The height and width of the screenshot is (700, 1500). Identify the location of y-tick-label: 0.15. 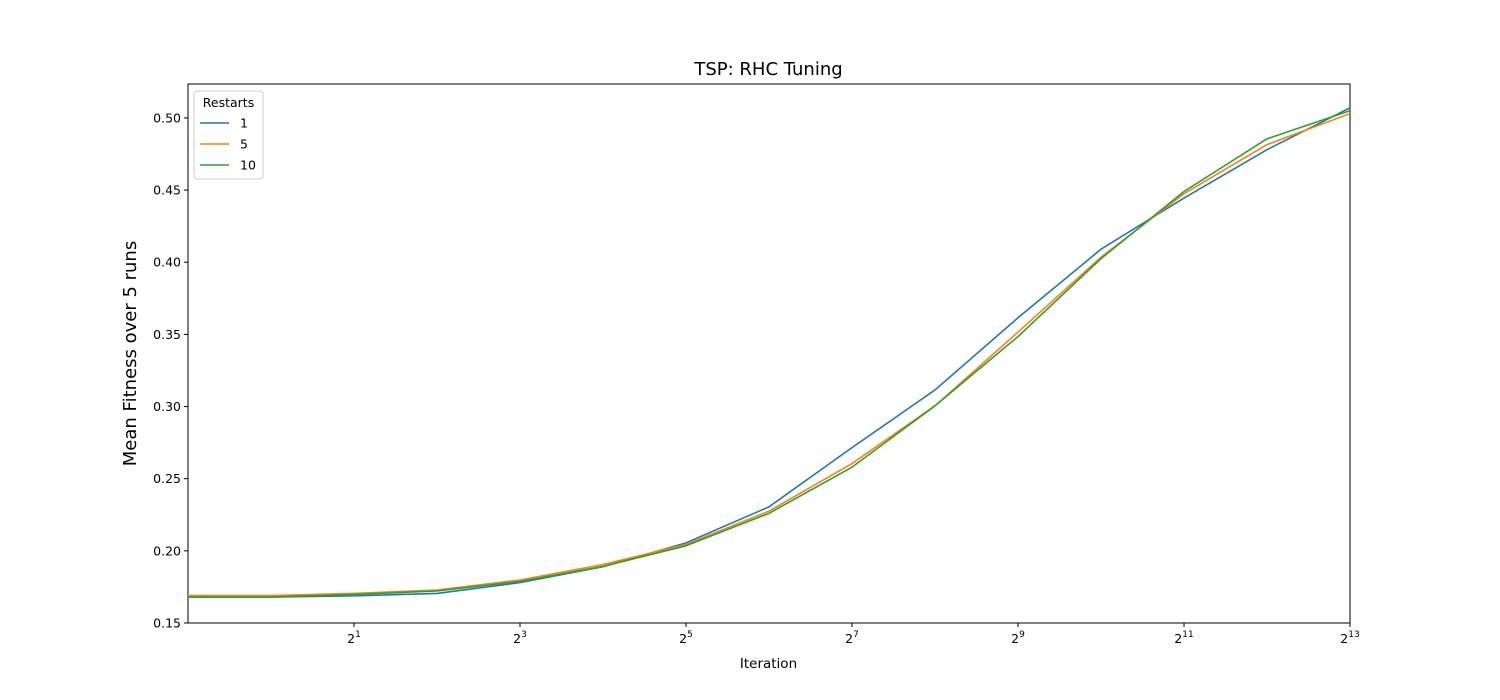
(167, 623).